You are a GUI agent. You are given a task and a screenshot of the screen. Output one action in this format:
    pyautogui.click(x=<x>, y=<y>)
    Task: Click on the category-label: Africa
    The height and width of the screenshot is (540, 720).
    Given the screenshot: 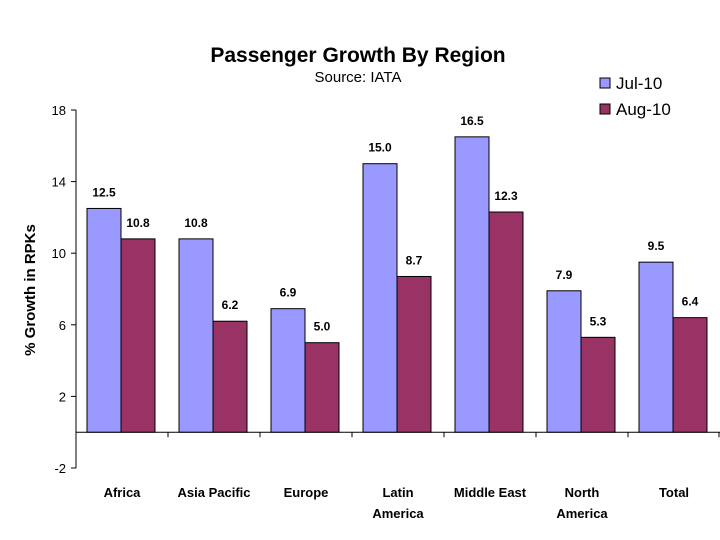 What is the action you would take?
    pyautogui.click(x=123, y=492)
    